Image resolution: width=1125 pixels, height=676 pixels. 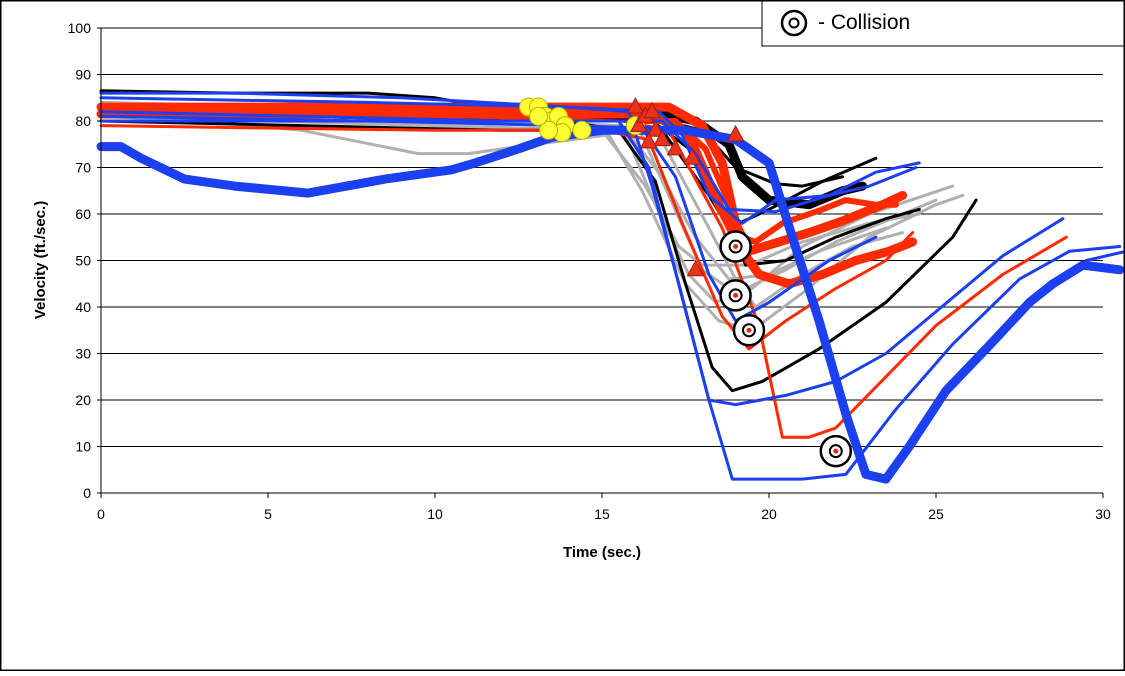 I want to click on legend-box, so click(x=943, y=23).